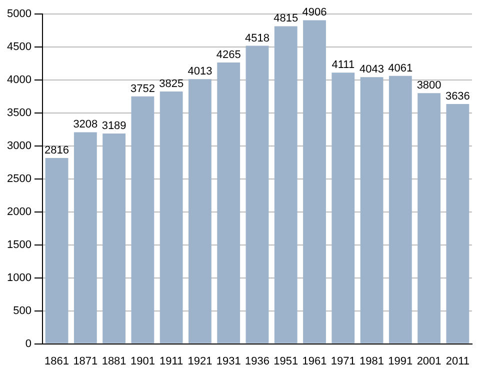 Image resolution: width=488 pixels, height=373 pixels. Describe the element at coordinates (228, 361) in the screenshot. I see `x-tick-label: 1931` at that location.